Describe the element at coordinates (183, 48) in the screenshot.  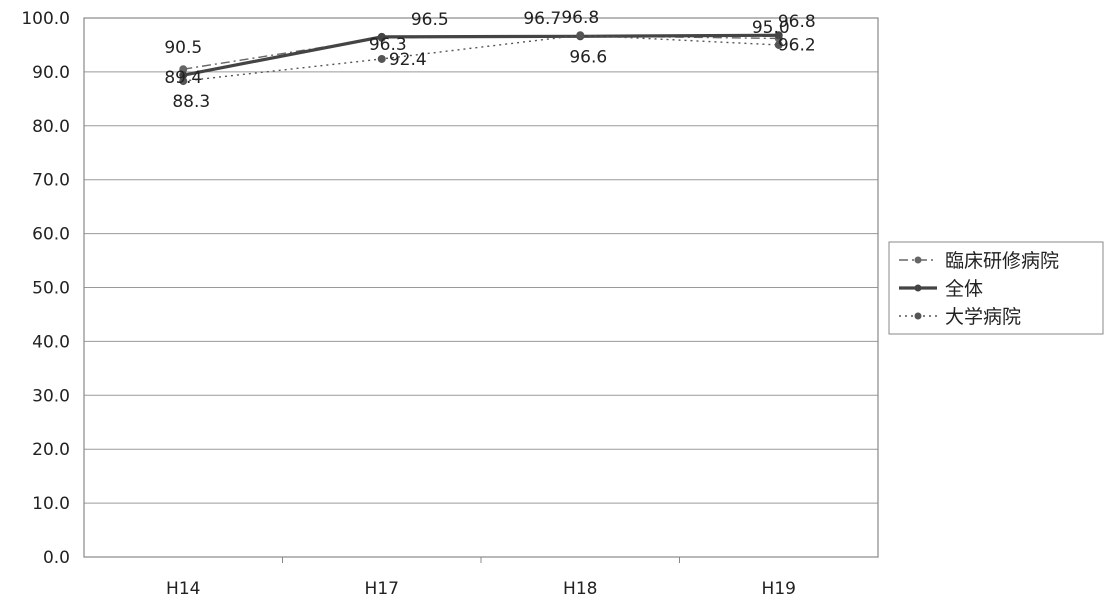
I see `data-label: 90.5` at that location.